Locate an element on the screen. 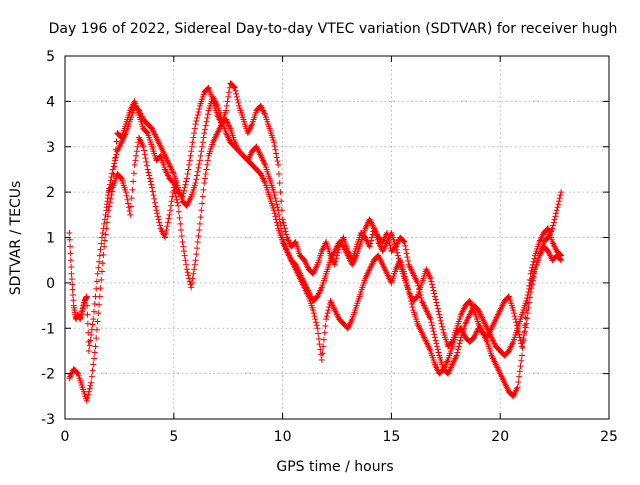 The image size is (640, 485). y-tick-label: 4 is located at coordinates (50, 102).